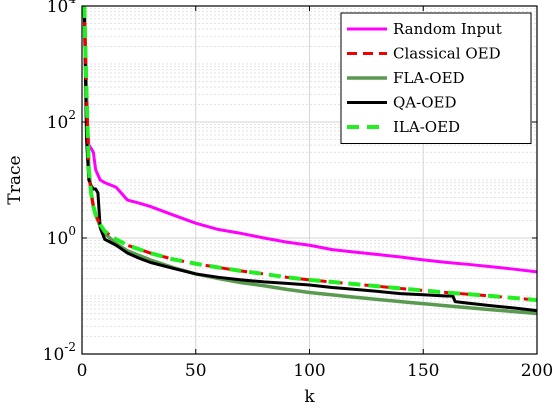 Image resolution: width=553 pixels, height=409 pixels. What do you see at coordinates (70, 347) in the screenshot?
I see `y-tick-exponent: -2` at bounding box center [70, 347].